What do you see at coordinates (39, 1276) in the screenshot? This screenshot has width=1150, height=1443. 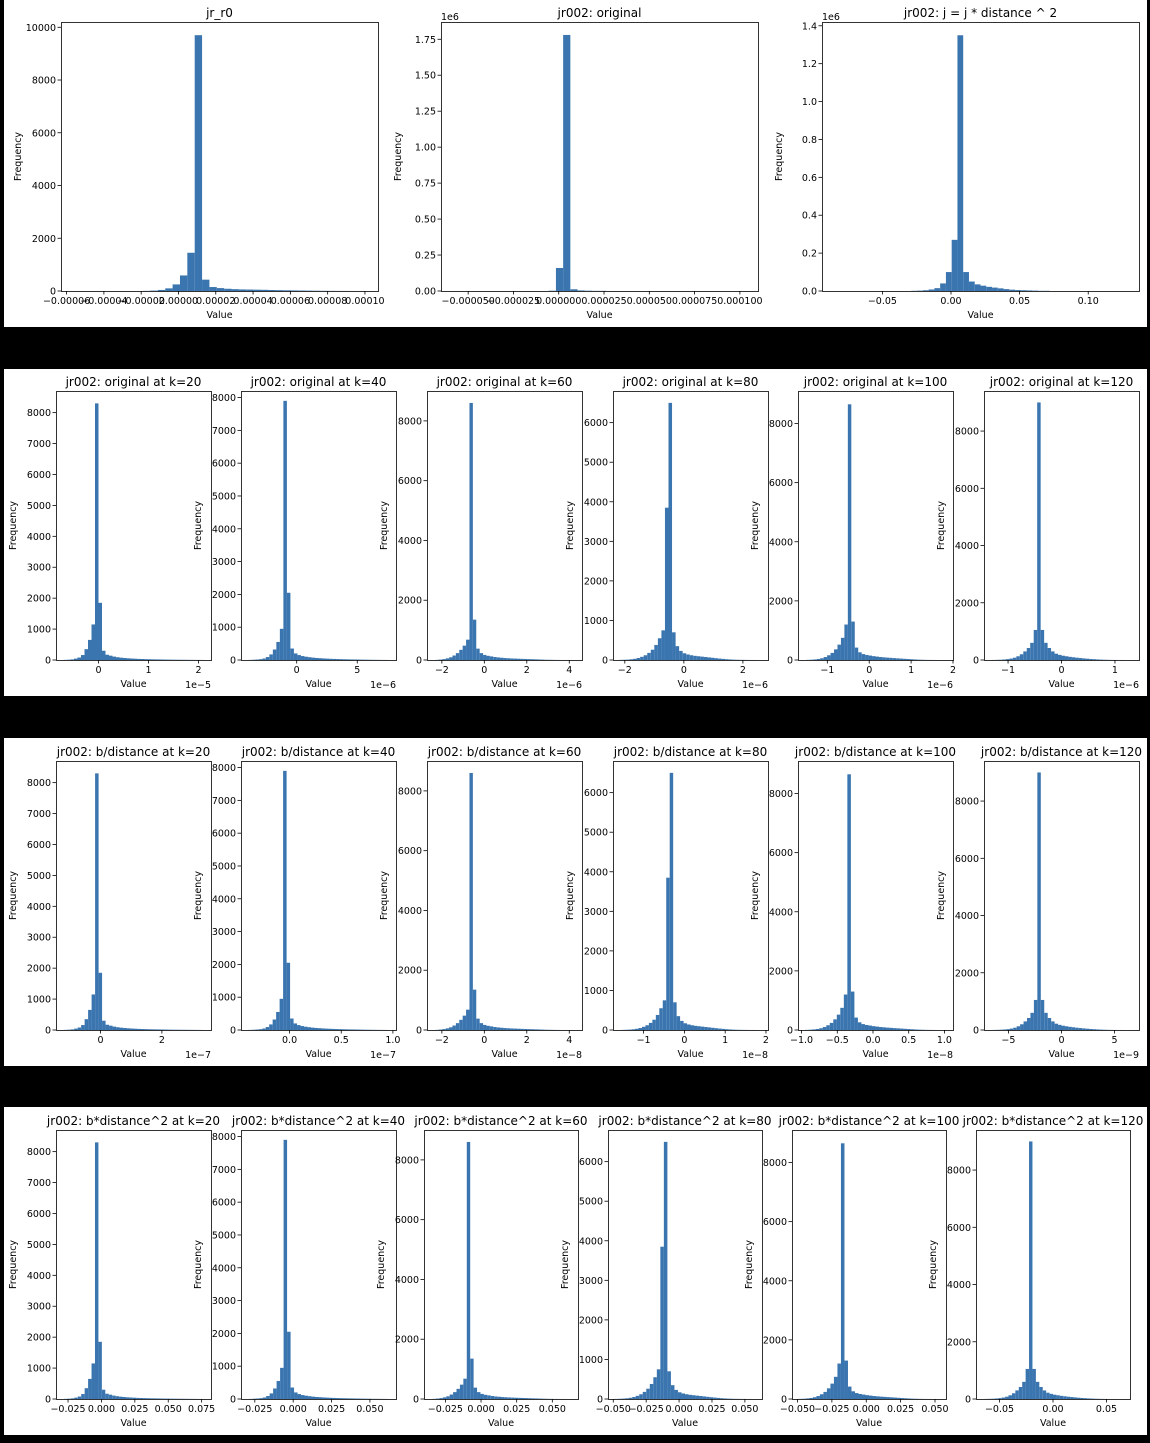 I see `y-tick-label: 4000` at bounding box center [39, 1276].